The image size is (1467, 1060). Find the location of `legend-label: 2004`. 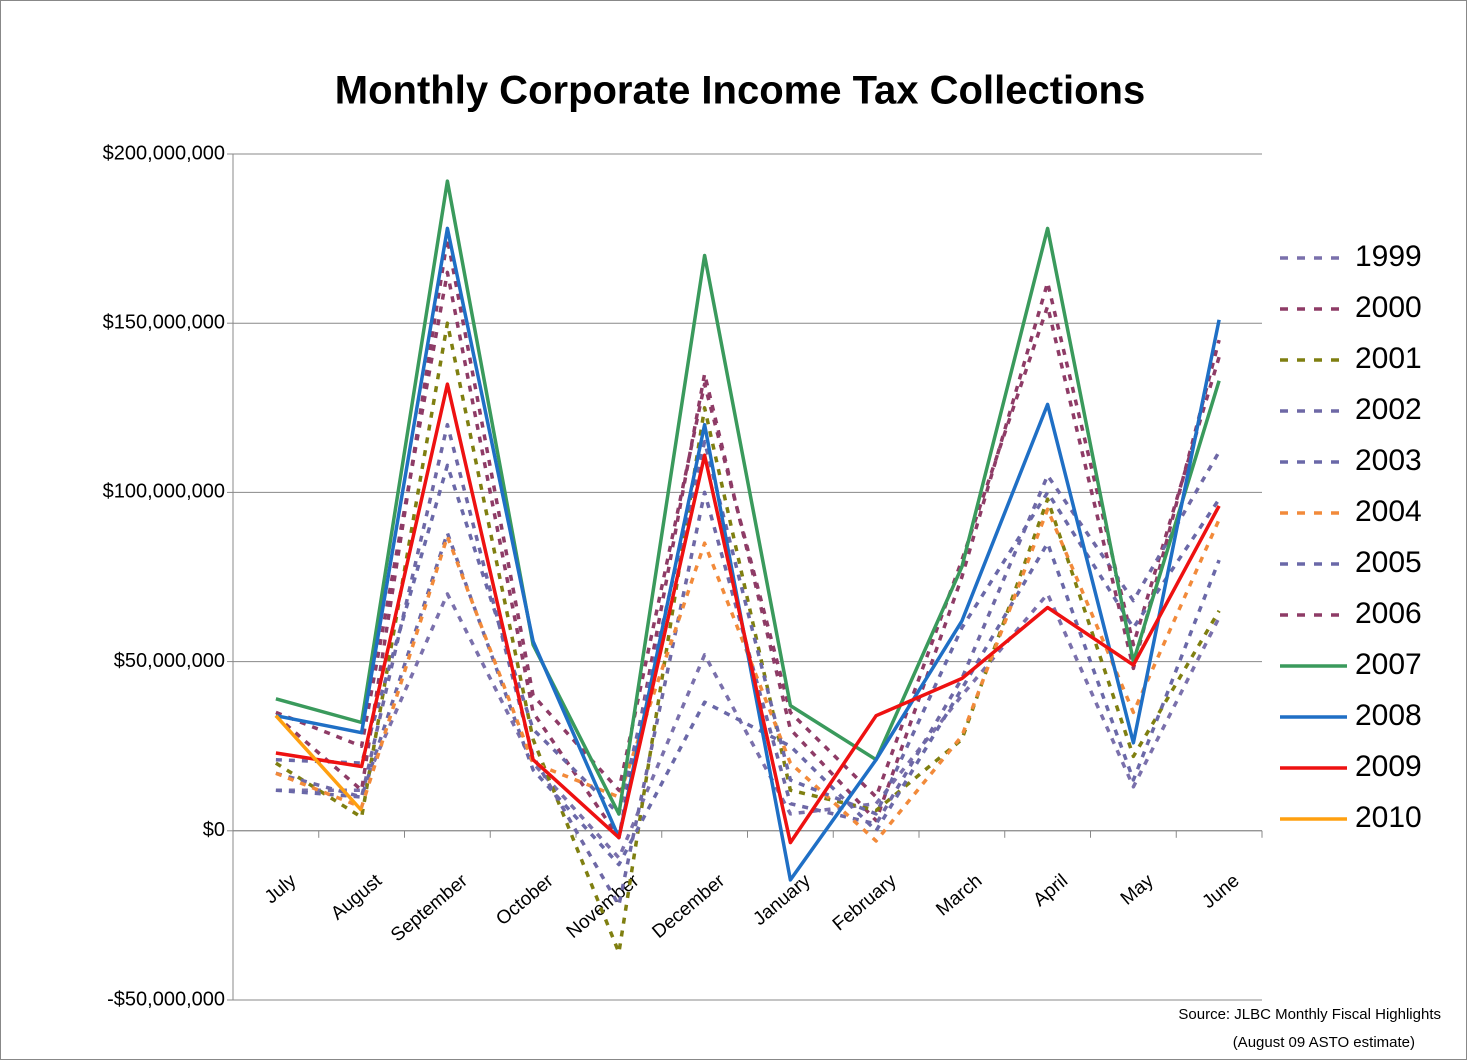

legend-label: 2004 is located at coordinates (1388, 511).